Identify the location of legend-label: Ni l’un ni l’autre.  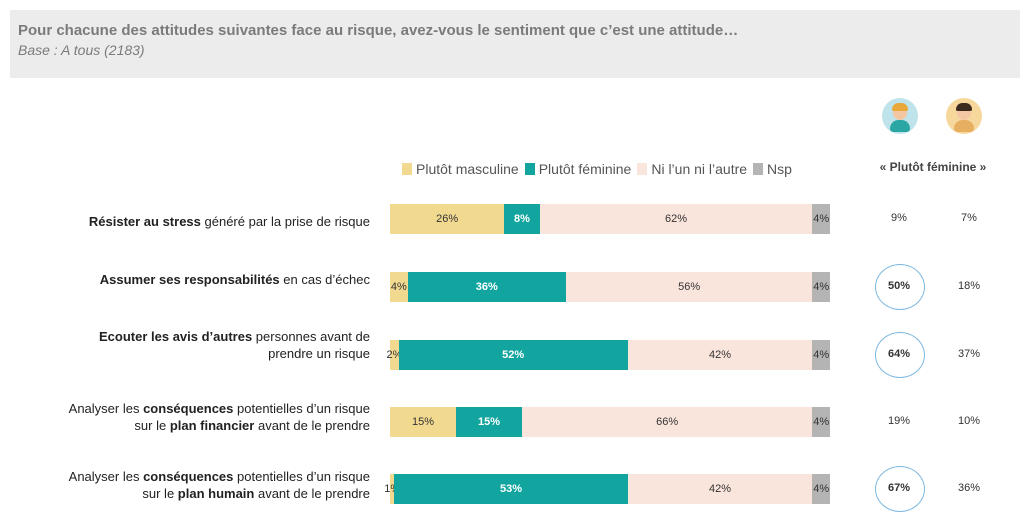
(699, 169).